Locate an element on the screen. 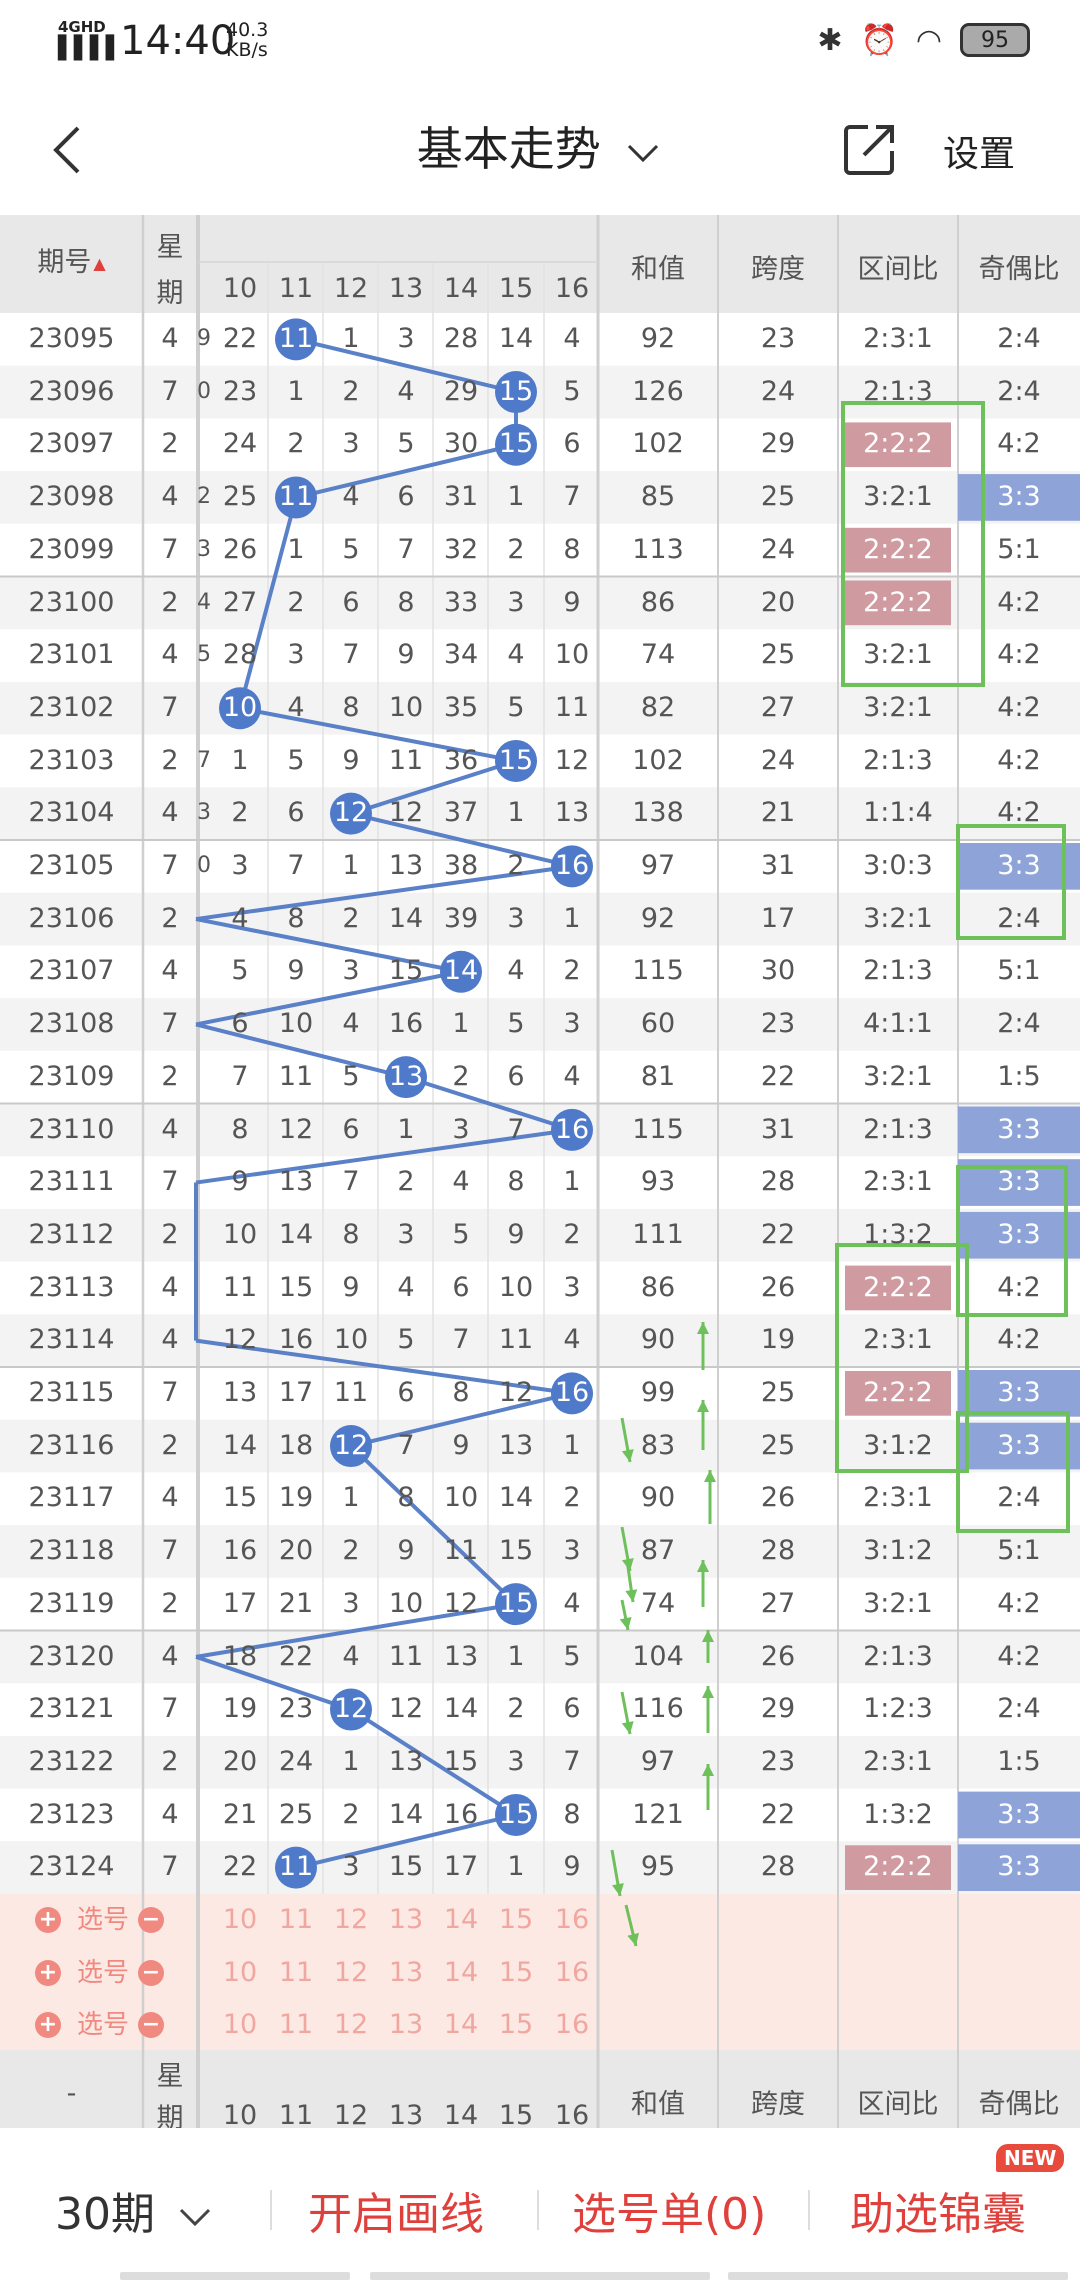 The image size is (1080, 2280). span-cell: 29 is located at coordinates (778, 444).